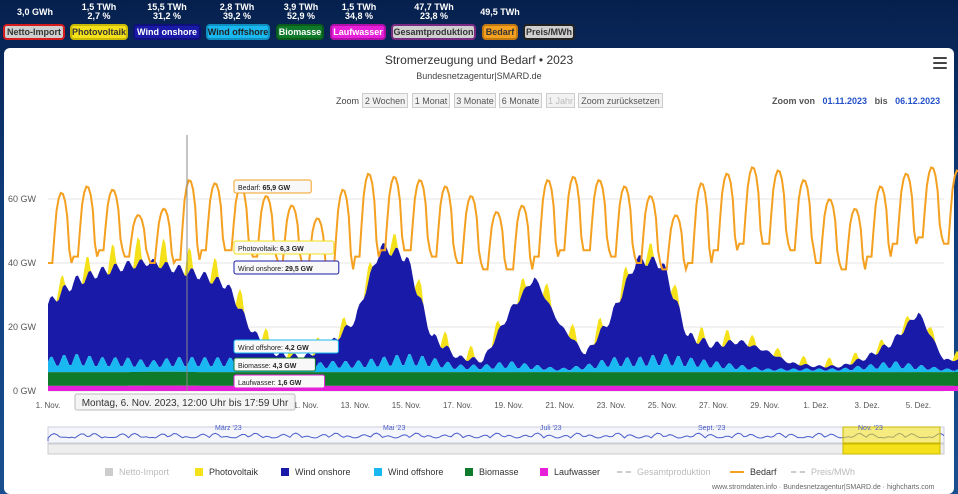  I want to click on x-tick-label: 29. Nov., so click(764, 405).